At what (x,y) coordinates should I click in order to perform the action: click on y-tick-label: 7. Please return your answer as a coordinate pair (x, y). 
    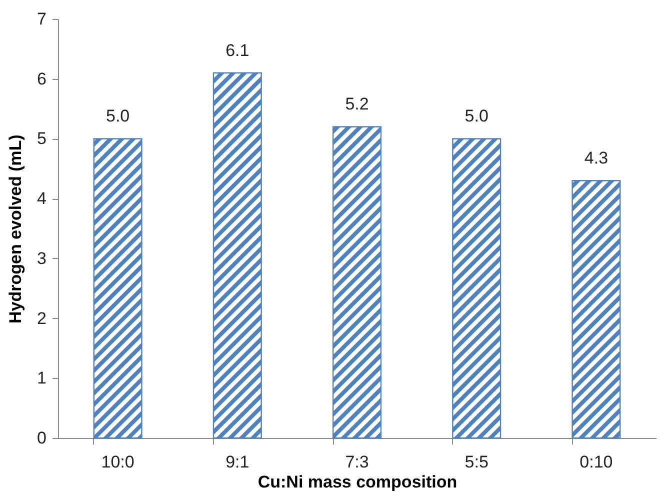
    Looking at the image, I should click on (41, 19).